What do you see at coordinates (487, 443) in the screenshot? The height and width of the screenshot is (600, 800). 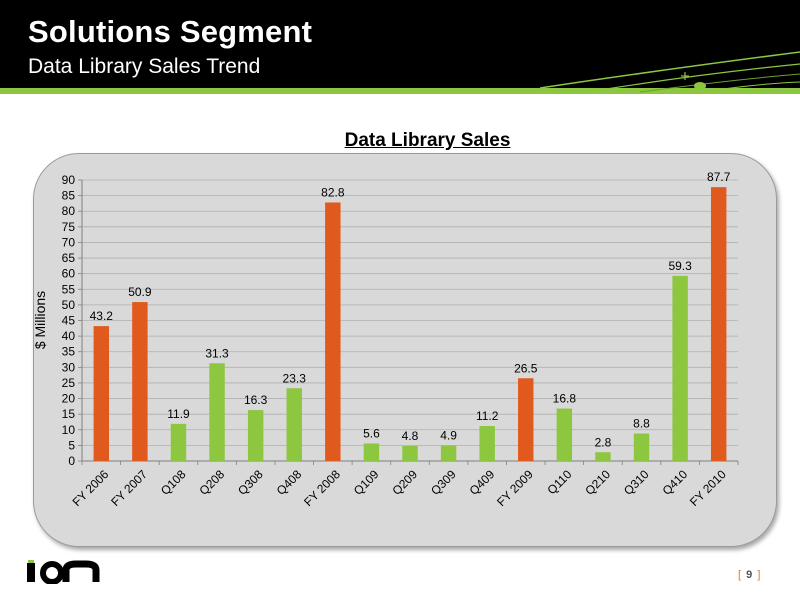 I see `bar-q409` at bounding box center [487, 443].